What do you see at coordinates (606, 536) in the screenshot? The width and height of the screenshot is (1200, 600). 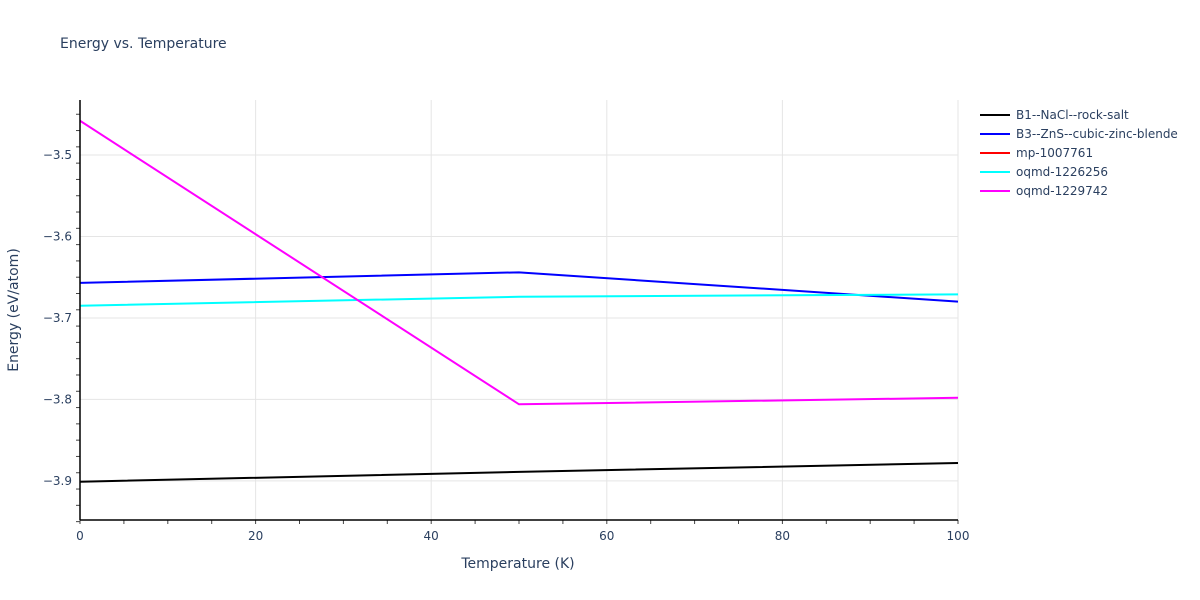 I see `x-tick-label: 60` at bounding box center [606, 536].